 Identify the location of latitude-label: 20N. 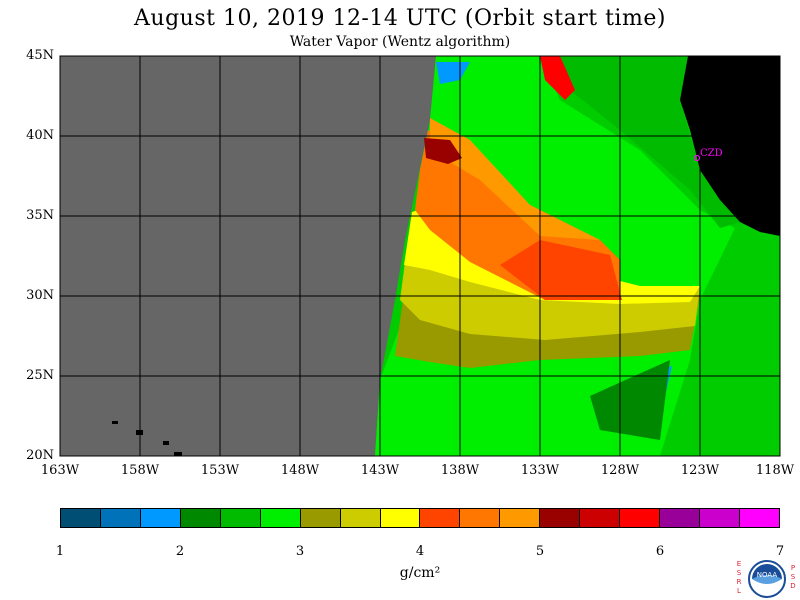
(40, 455).